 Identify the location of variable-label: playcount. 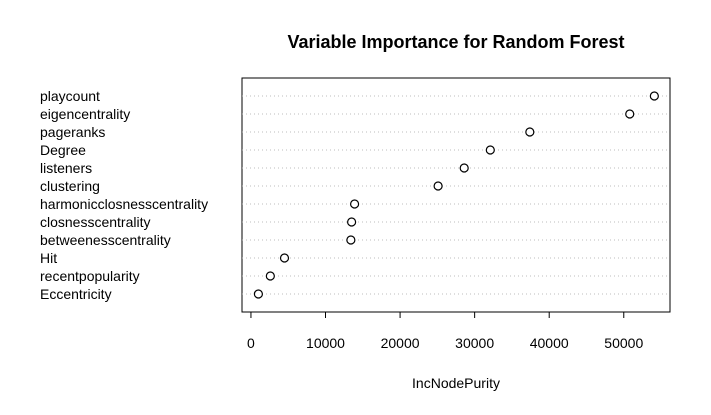
(70, 96).